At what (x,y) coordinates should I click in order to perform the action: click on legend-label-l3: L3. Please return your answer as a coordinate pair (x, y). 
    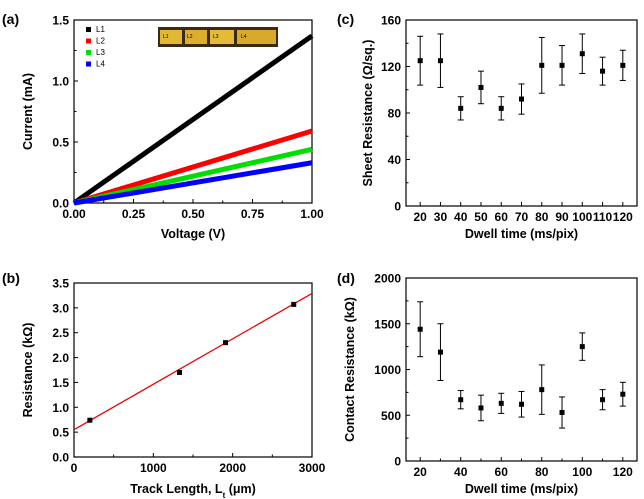
    Looking at the image, I should click on (100, 52).